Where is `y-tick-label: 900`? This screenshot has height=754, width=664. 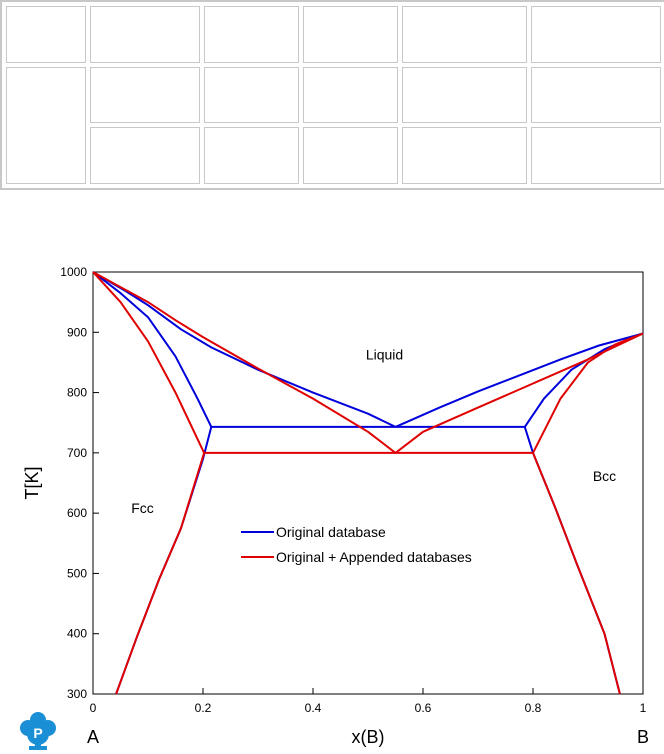
y-tick-label: 900 is located at coordinates (77, 332).